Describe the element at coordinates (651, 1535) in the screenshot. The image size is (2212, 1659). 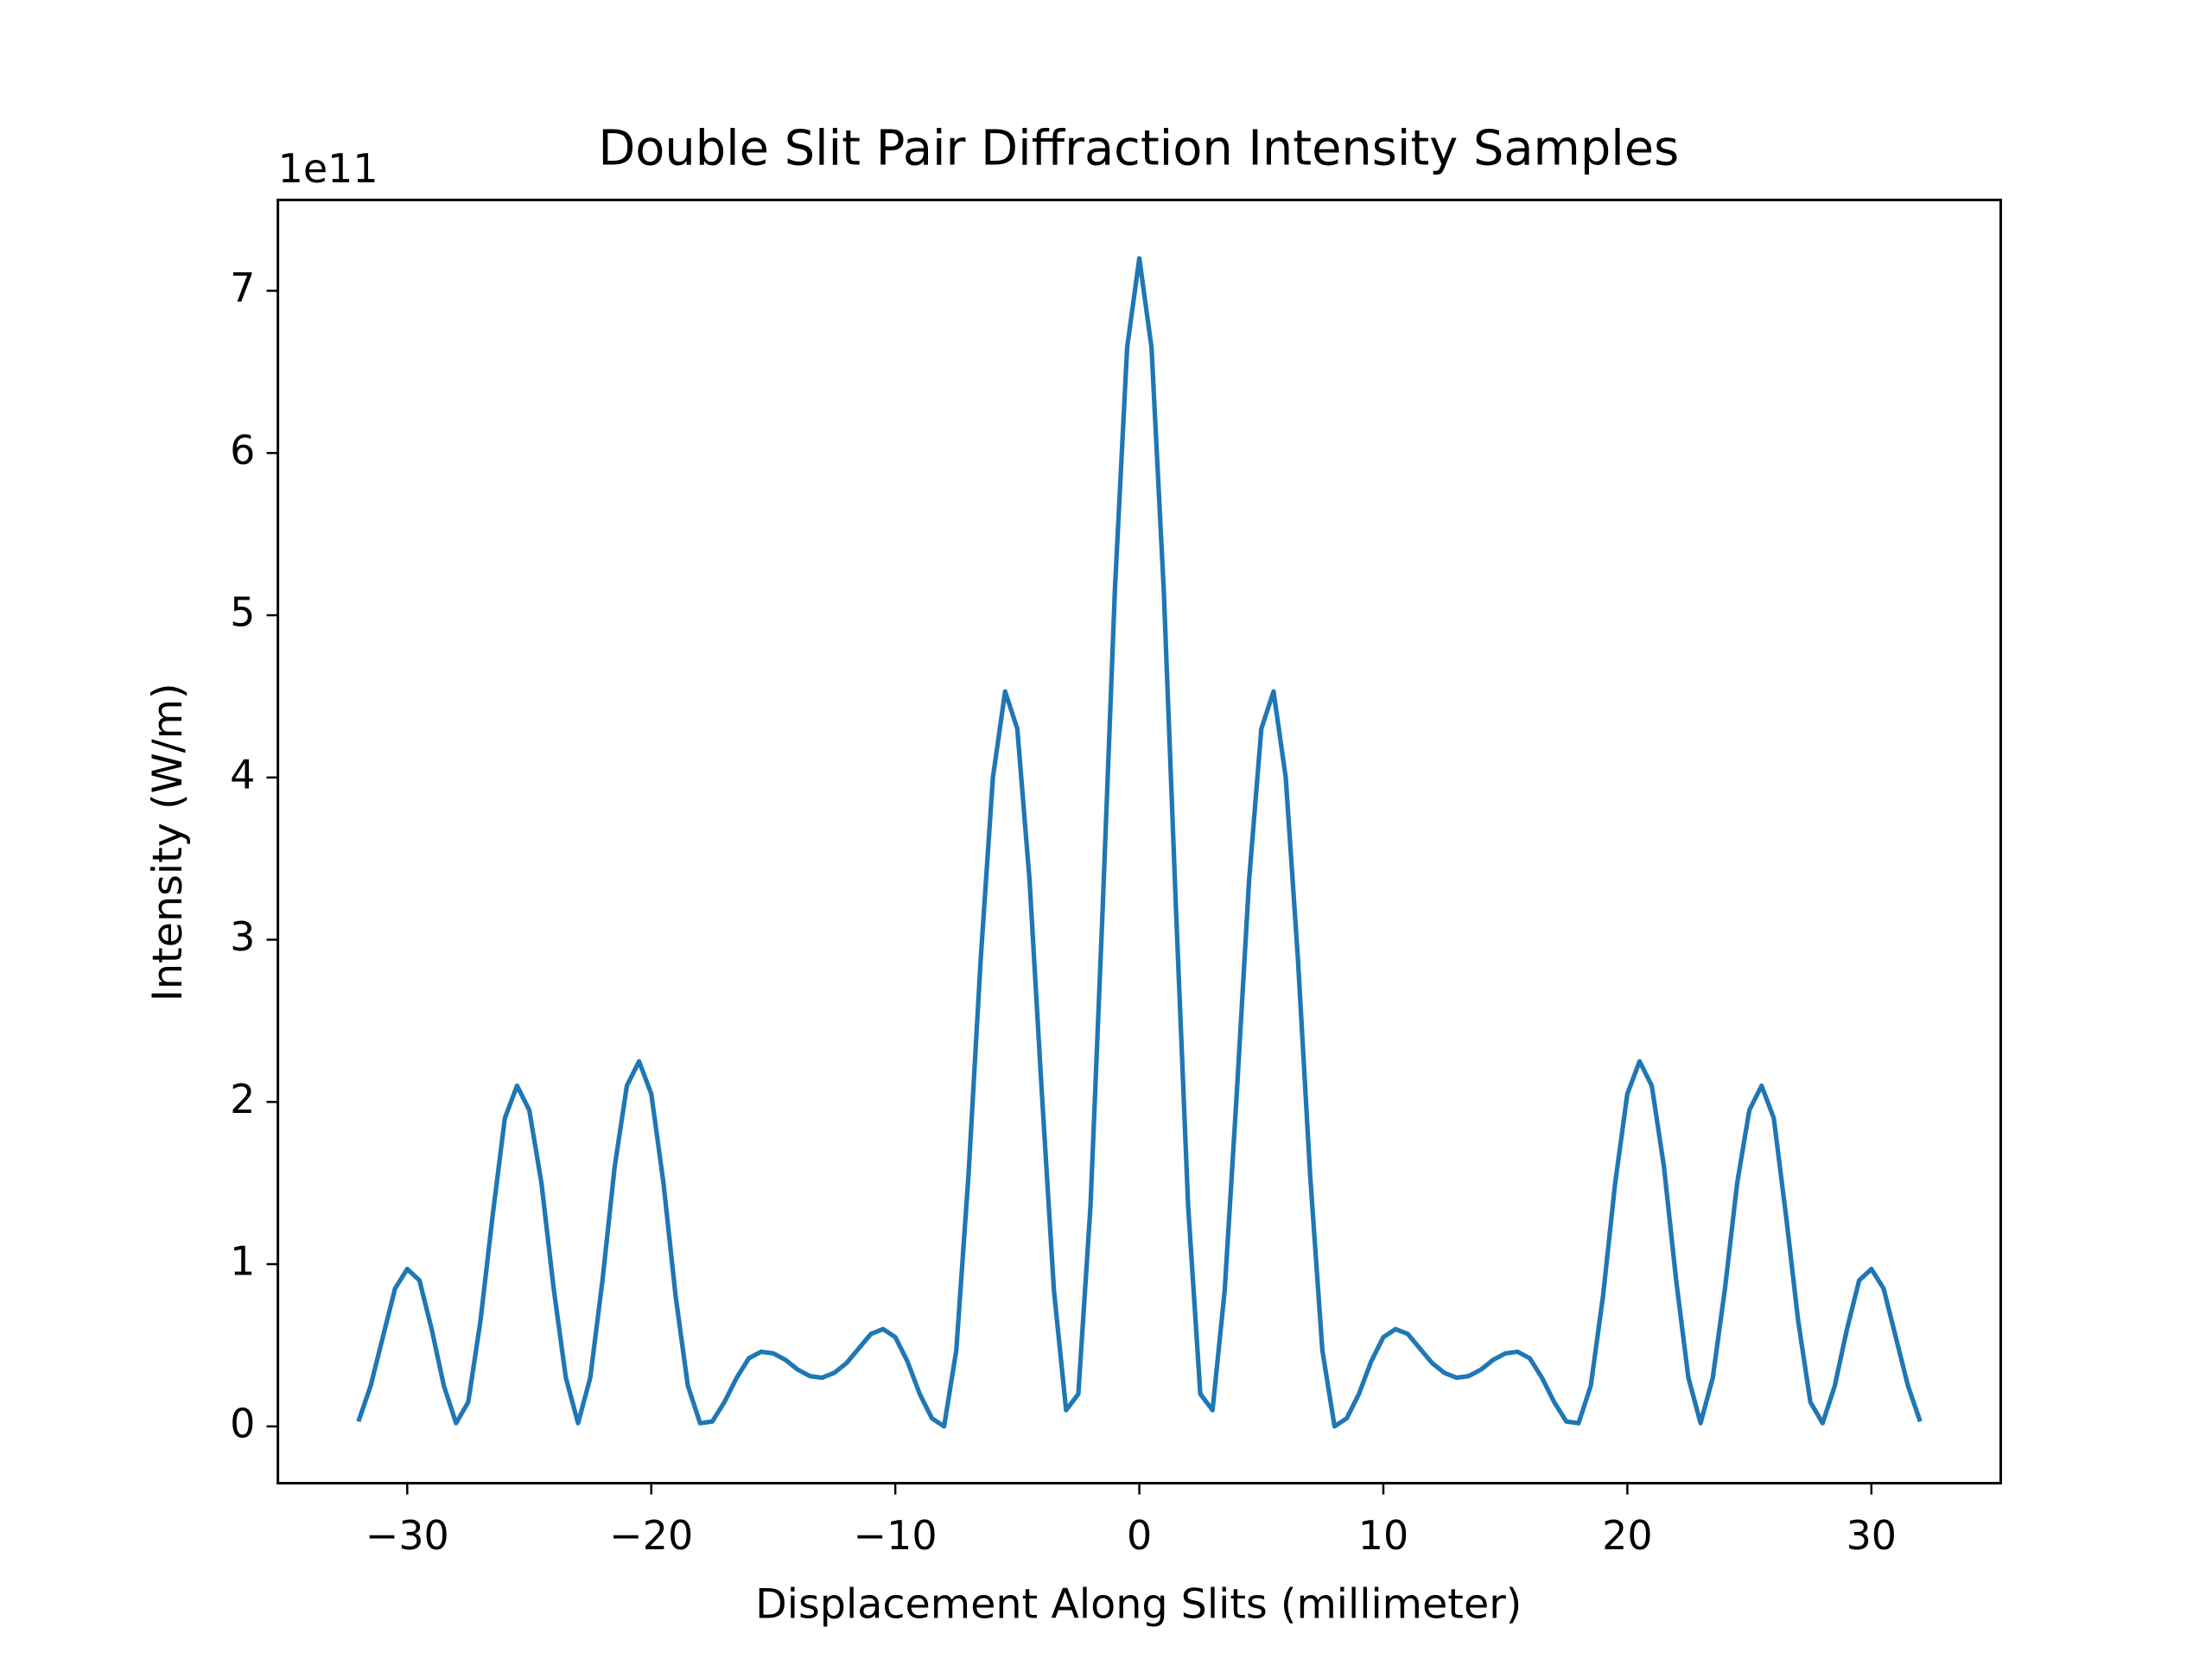
I see `x-tick-label: −20` at that location.